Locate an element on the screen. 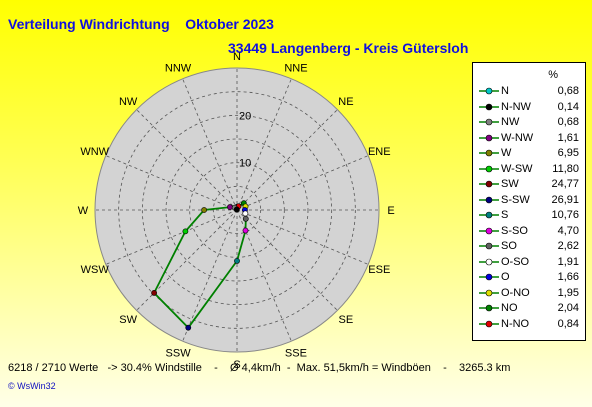 The width and height of the screenshot is (592, 407). legend-item: O-NO 1,95 is located at coordinates (529, 294).